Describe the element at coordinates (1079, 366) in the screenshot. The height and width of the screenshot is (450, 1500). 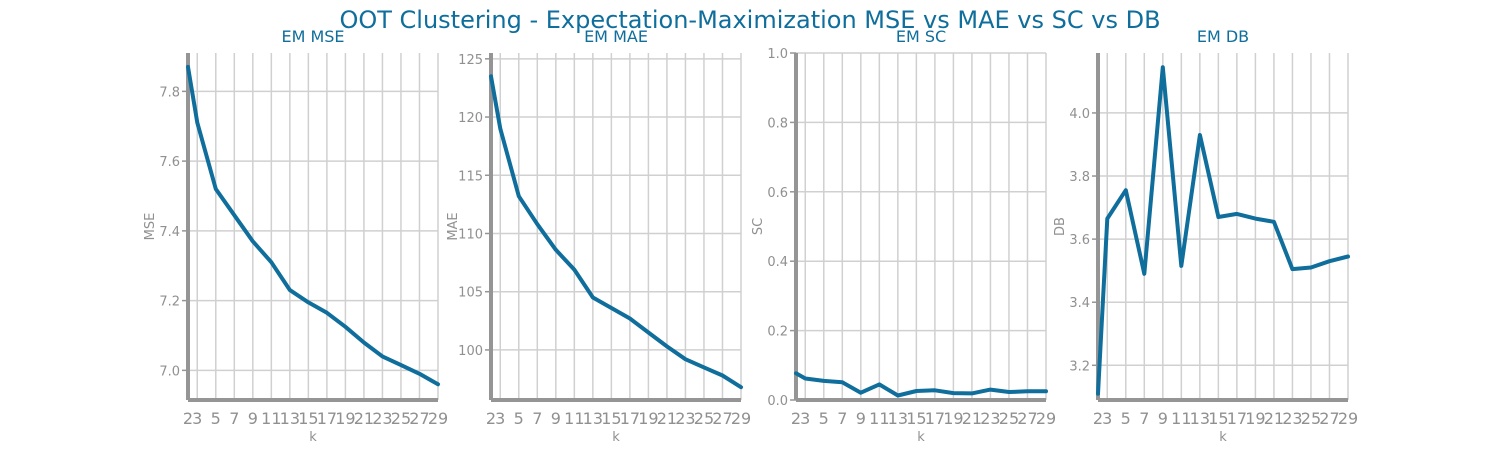
I see `y-tick-label: 3.2` at that location.